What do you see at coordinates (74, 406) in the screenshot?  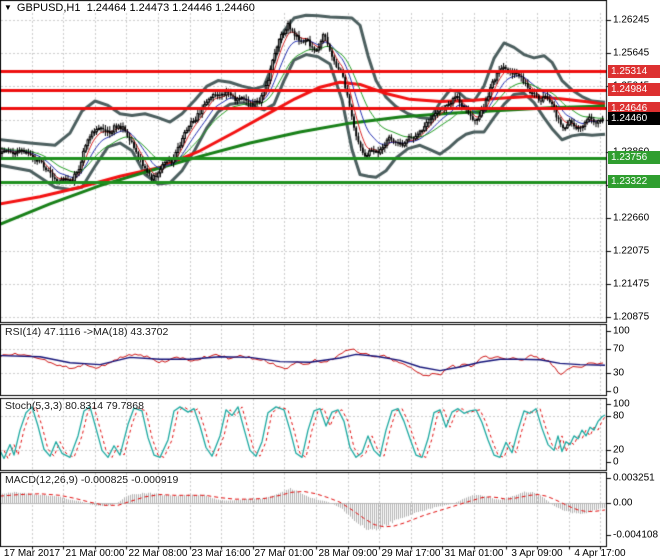 I see `stochastic-indicator-label: Stoch(5,3,3) 80.8314 79.7868` at bounding box center [74, 406].